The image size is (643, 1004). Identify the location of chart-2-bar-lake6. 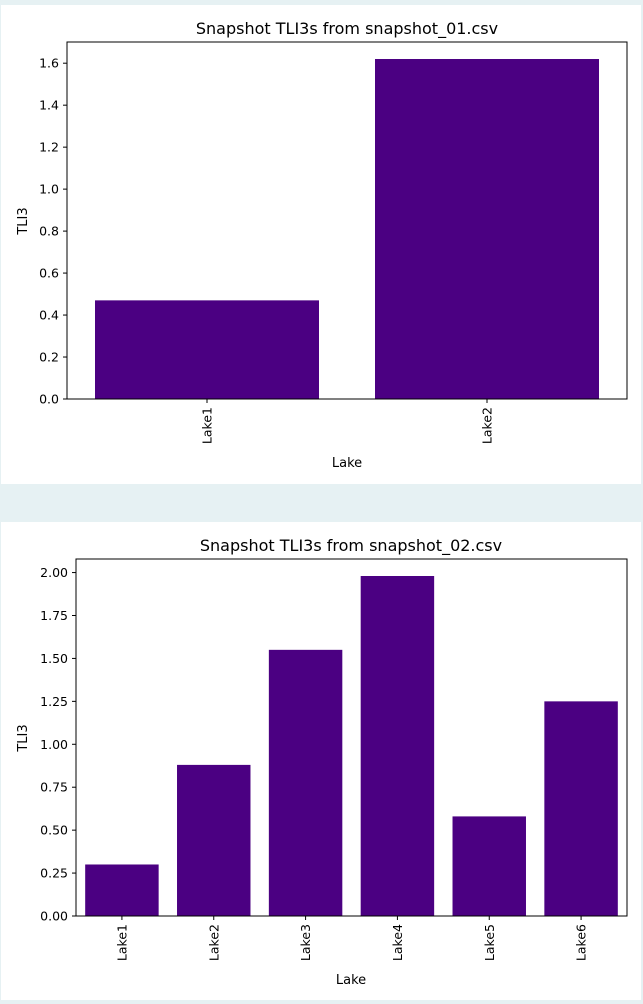
(581, 808).